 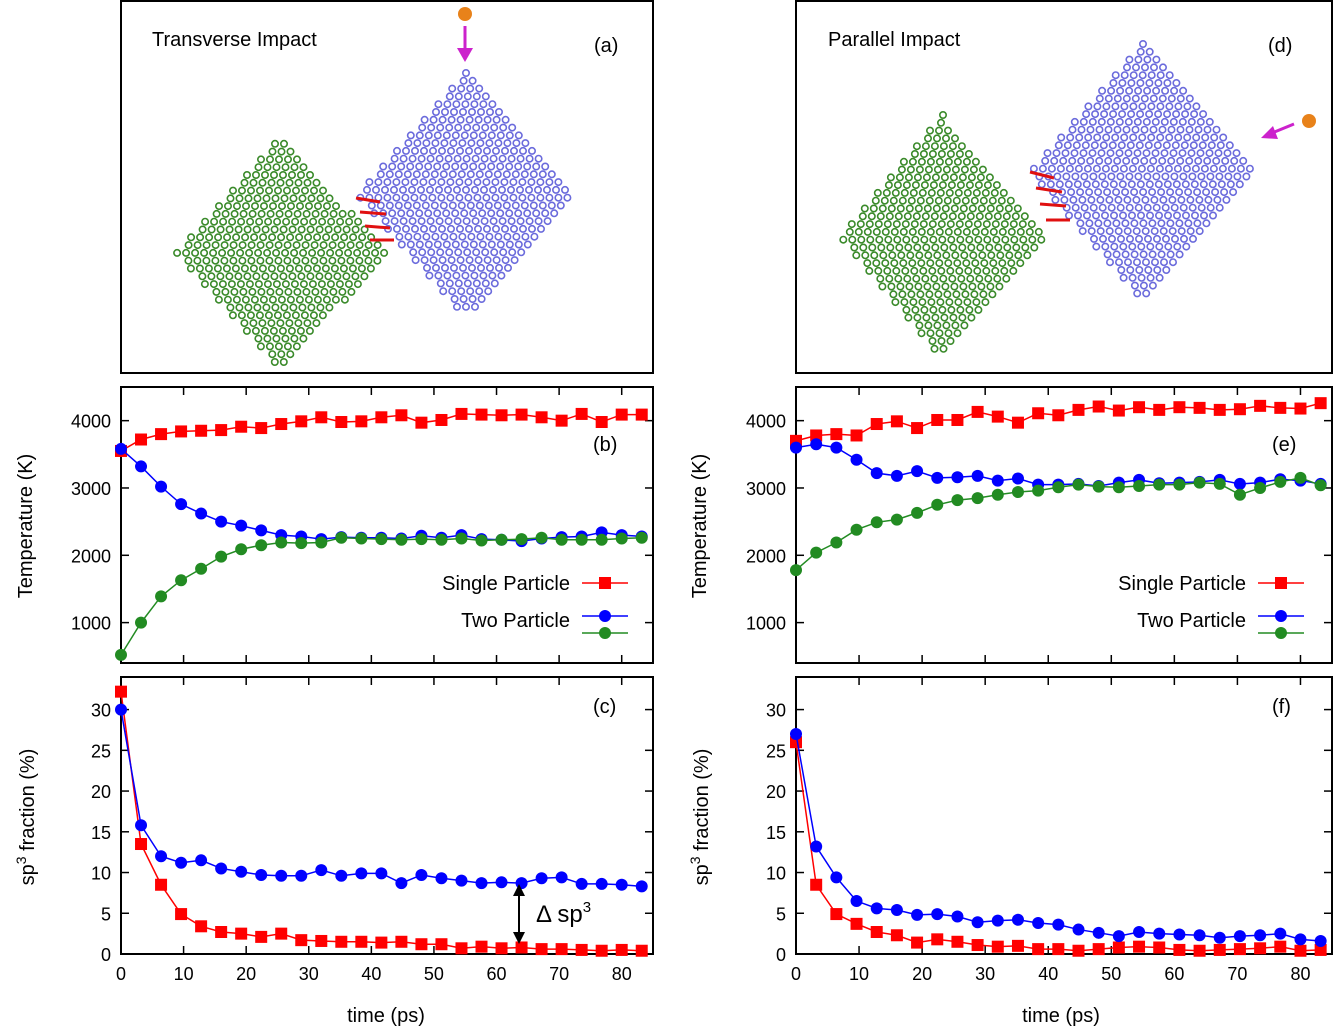 I want to click on data-point-circle-c, so click(x=541, y=878).